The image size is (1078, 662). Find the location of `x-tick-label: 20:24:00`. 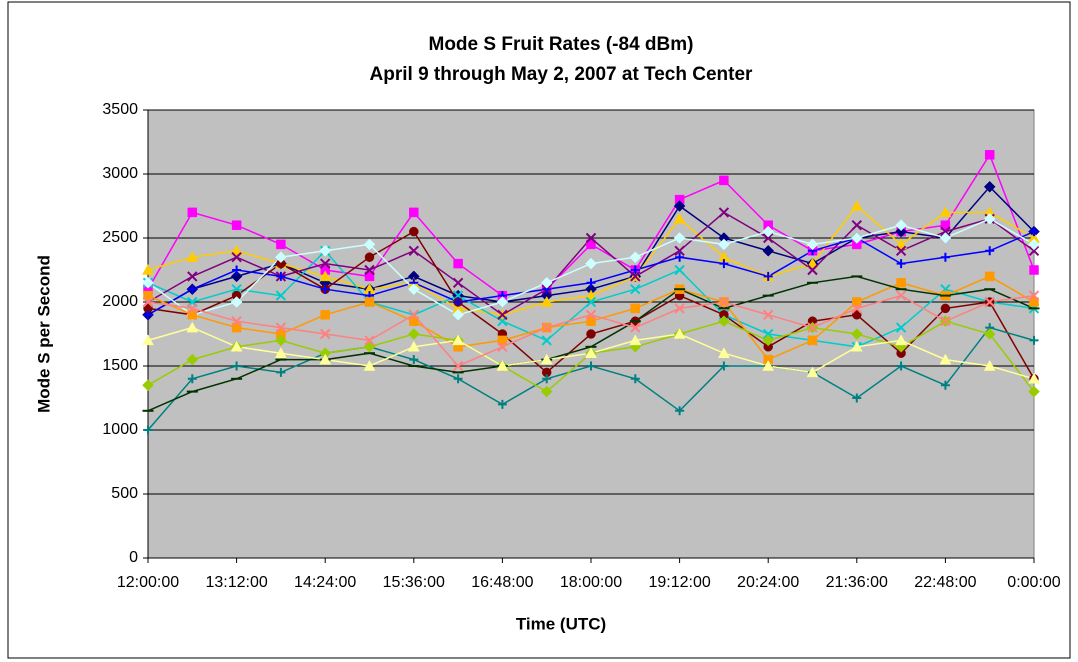

x-tick-label: 20:24:00 is located at coordinates (768, 582).